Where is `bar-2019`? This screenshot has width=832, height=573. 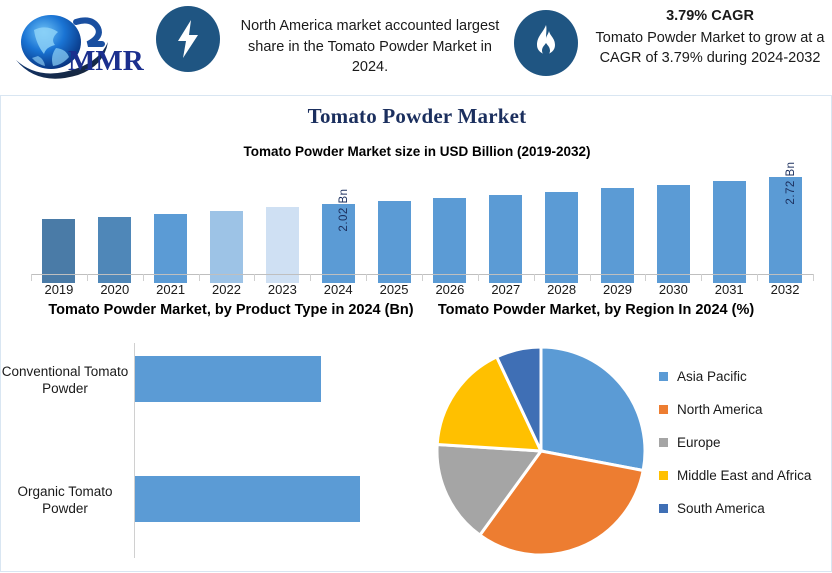
bar-2019 is located at coordinates (59, 251).